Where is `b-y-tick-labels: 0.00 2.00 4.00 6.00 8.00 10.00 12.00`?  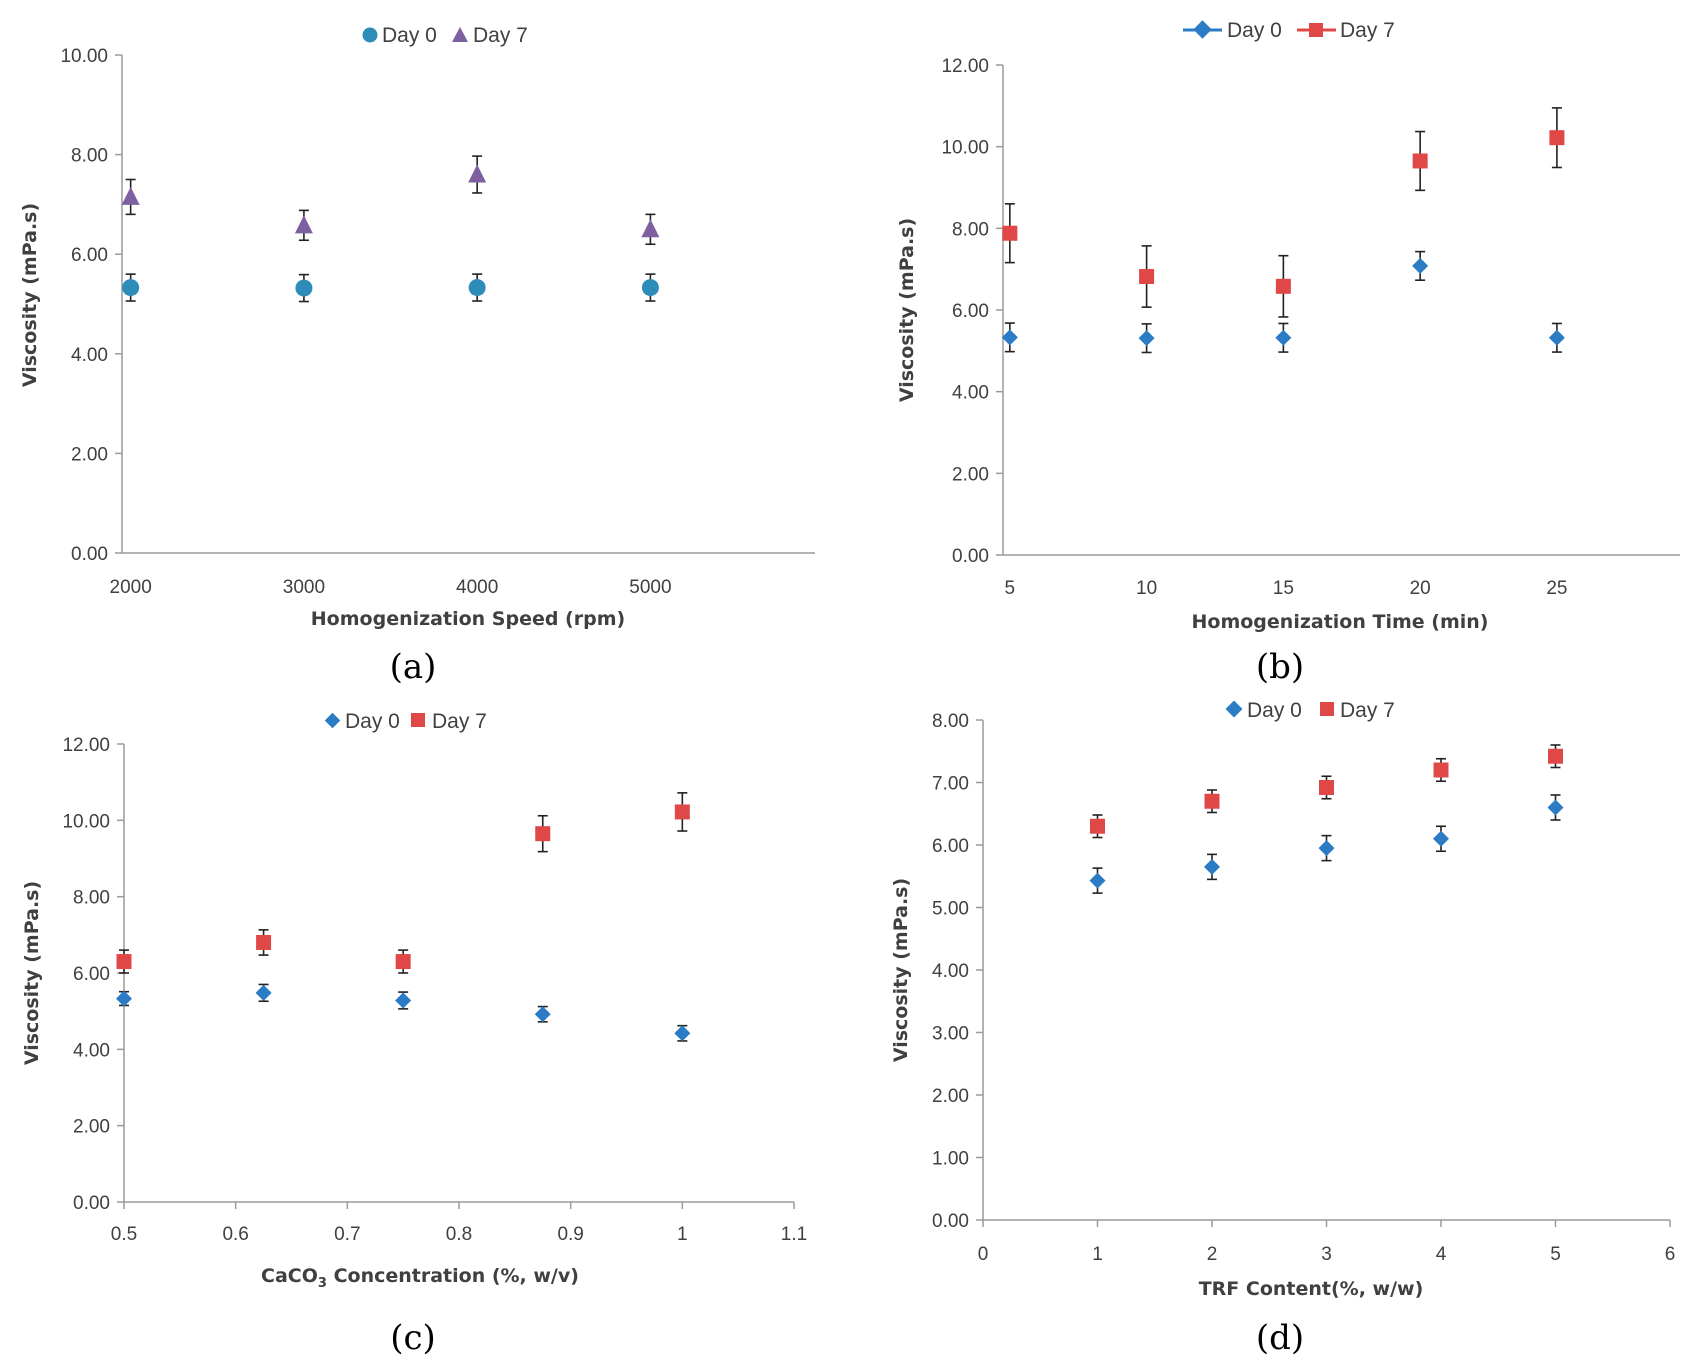
b-y-tick-labels: 0.00 2.00 4.00 6.00 8.00 10.00 12.00 is located at coordinates (965, 311).